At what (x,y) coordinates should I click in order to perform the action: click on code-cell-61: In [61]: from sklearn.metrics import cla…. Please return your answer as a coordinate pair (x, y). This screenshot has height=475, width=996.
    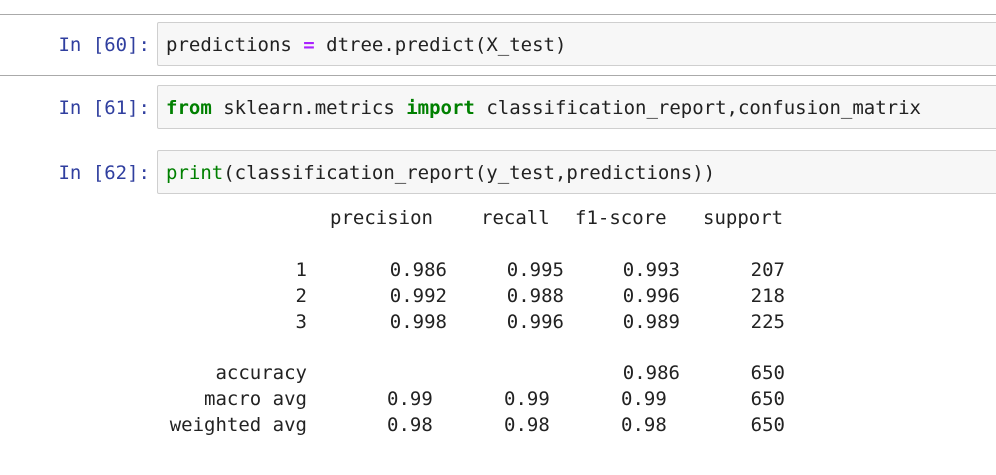
    Looking at the image, I should click on (498, 109).